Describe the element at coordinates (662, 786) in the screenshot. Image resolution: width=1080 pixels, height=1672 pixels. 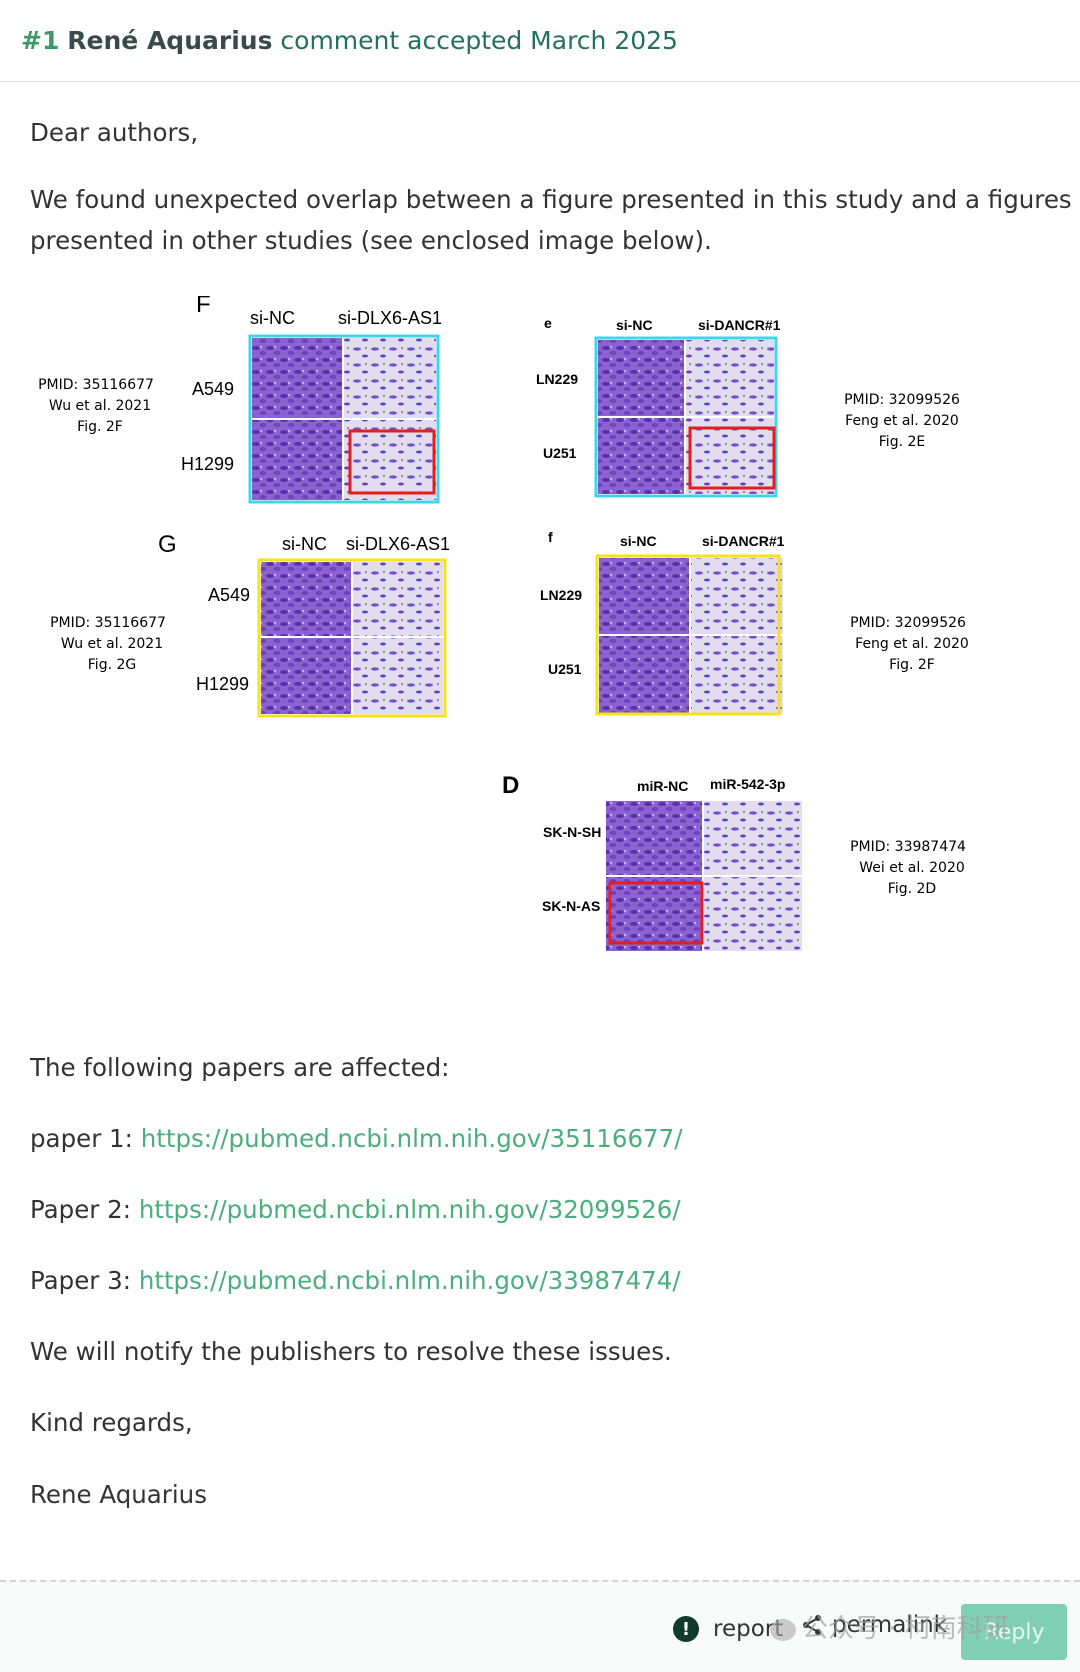
I see `panel-D-col1: miR-NC` at that location.